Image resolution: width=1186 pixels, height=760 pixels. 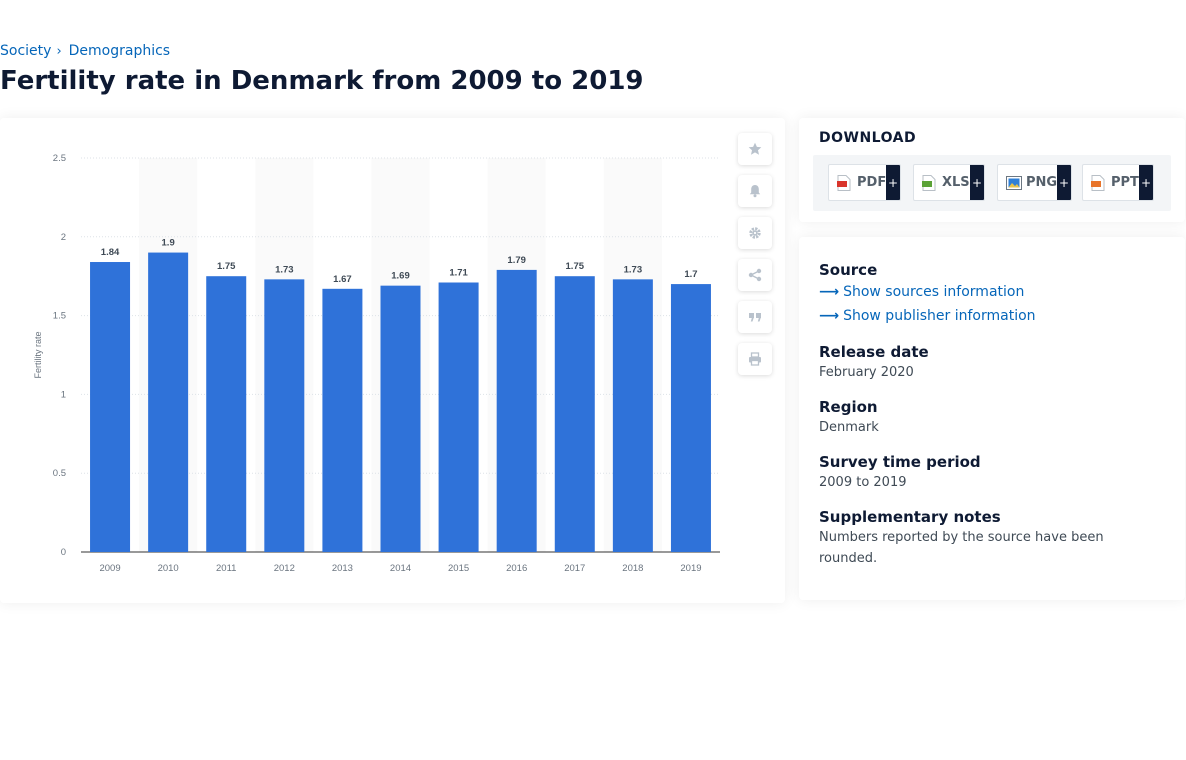 I want to click on supplementary-notes-heading: Supplementary notes, so click(x=910, y=517).